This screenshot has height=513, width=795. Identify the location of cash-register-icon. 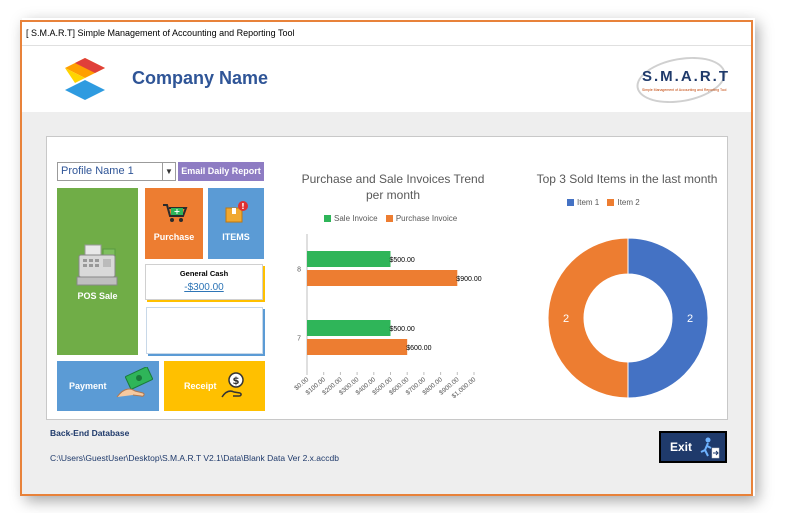
(97, 265).